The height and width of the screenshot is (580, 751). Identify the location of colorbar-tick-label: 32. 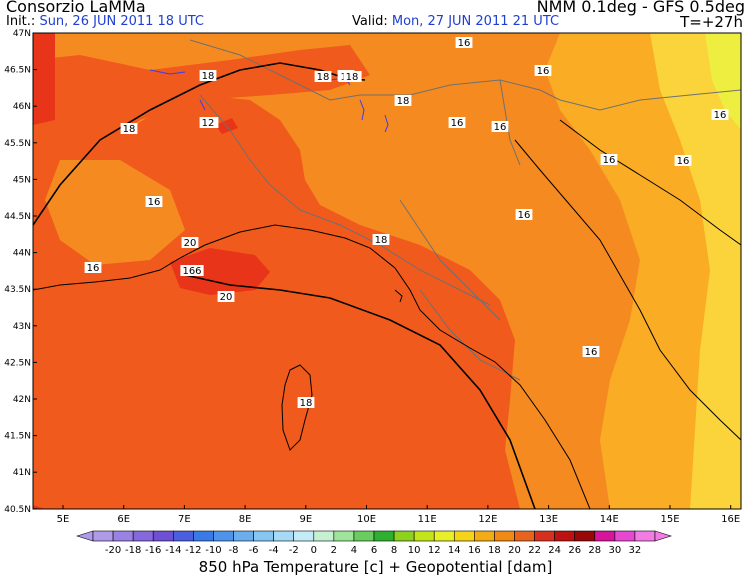
(635, 550).